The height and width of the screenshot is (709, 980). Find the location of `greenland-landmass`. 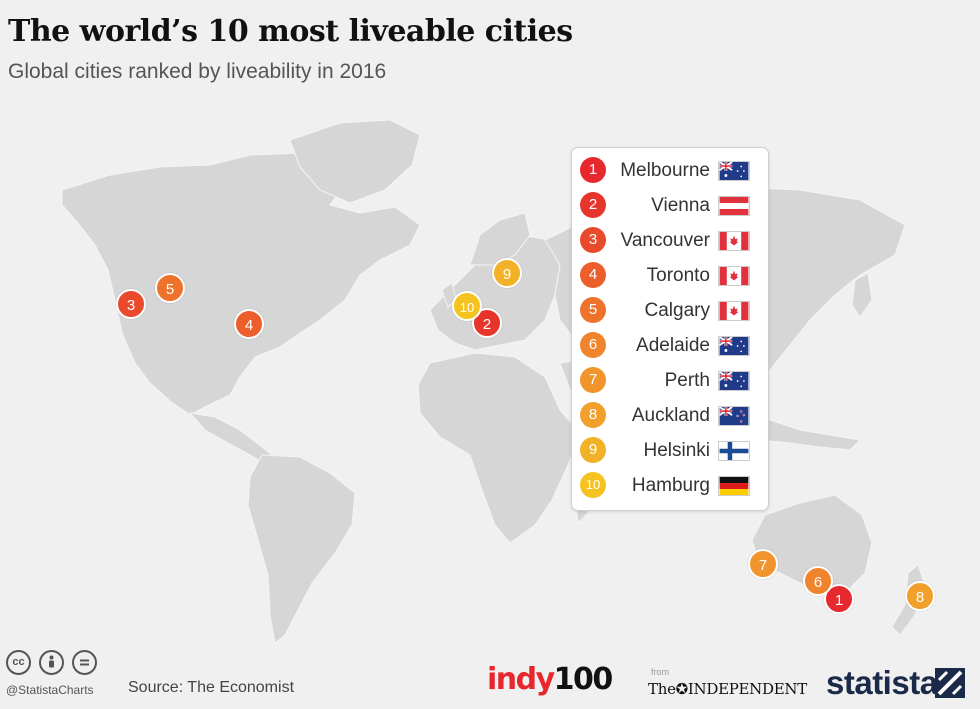

greenland-landmass is located at coordinates (355, 161).